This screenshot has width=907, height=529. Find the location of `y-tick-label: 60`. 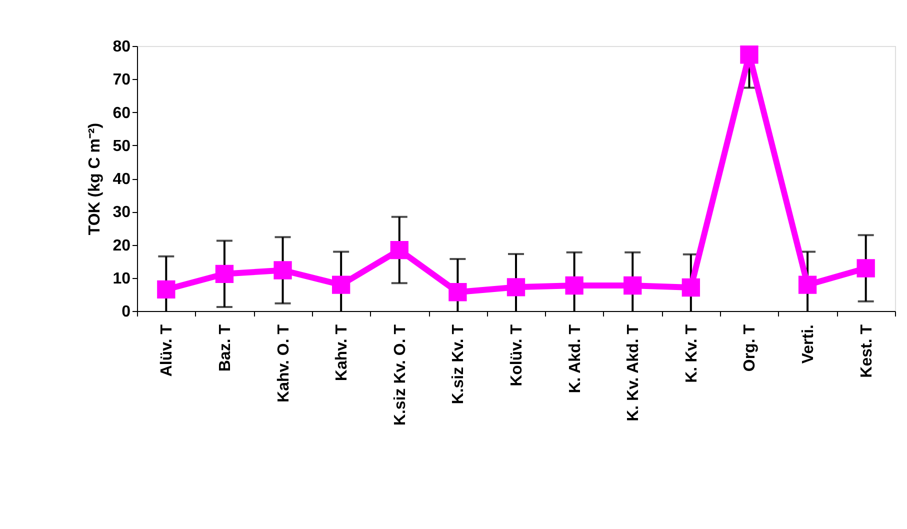

y-tick-label: 60 is located at coordinates (121, 113).